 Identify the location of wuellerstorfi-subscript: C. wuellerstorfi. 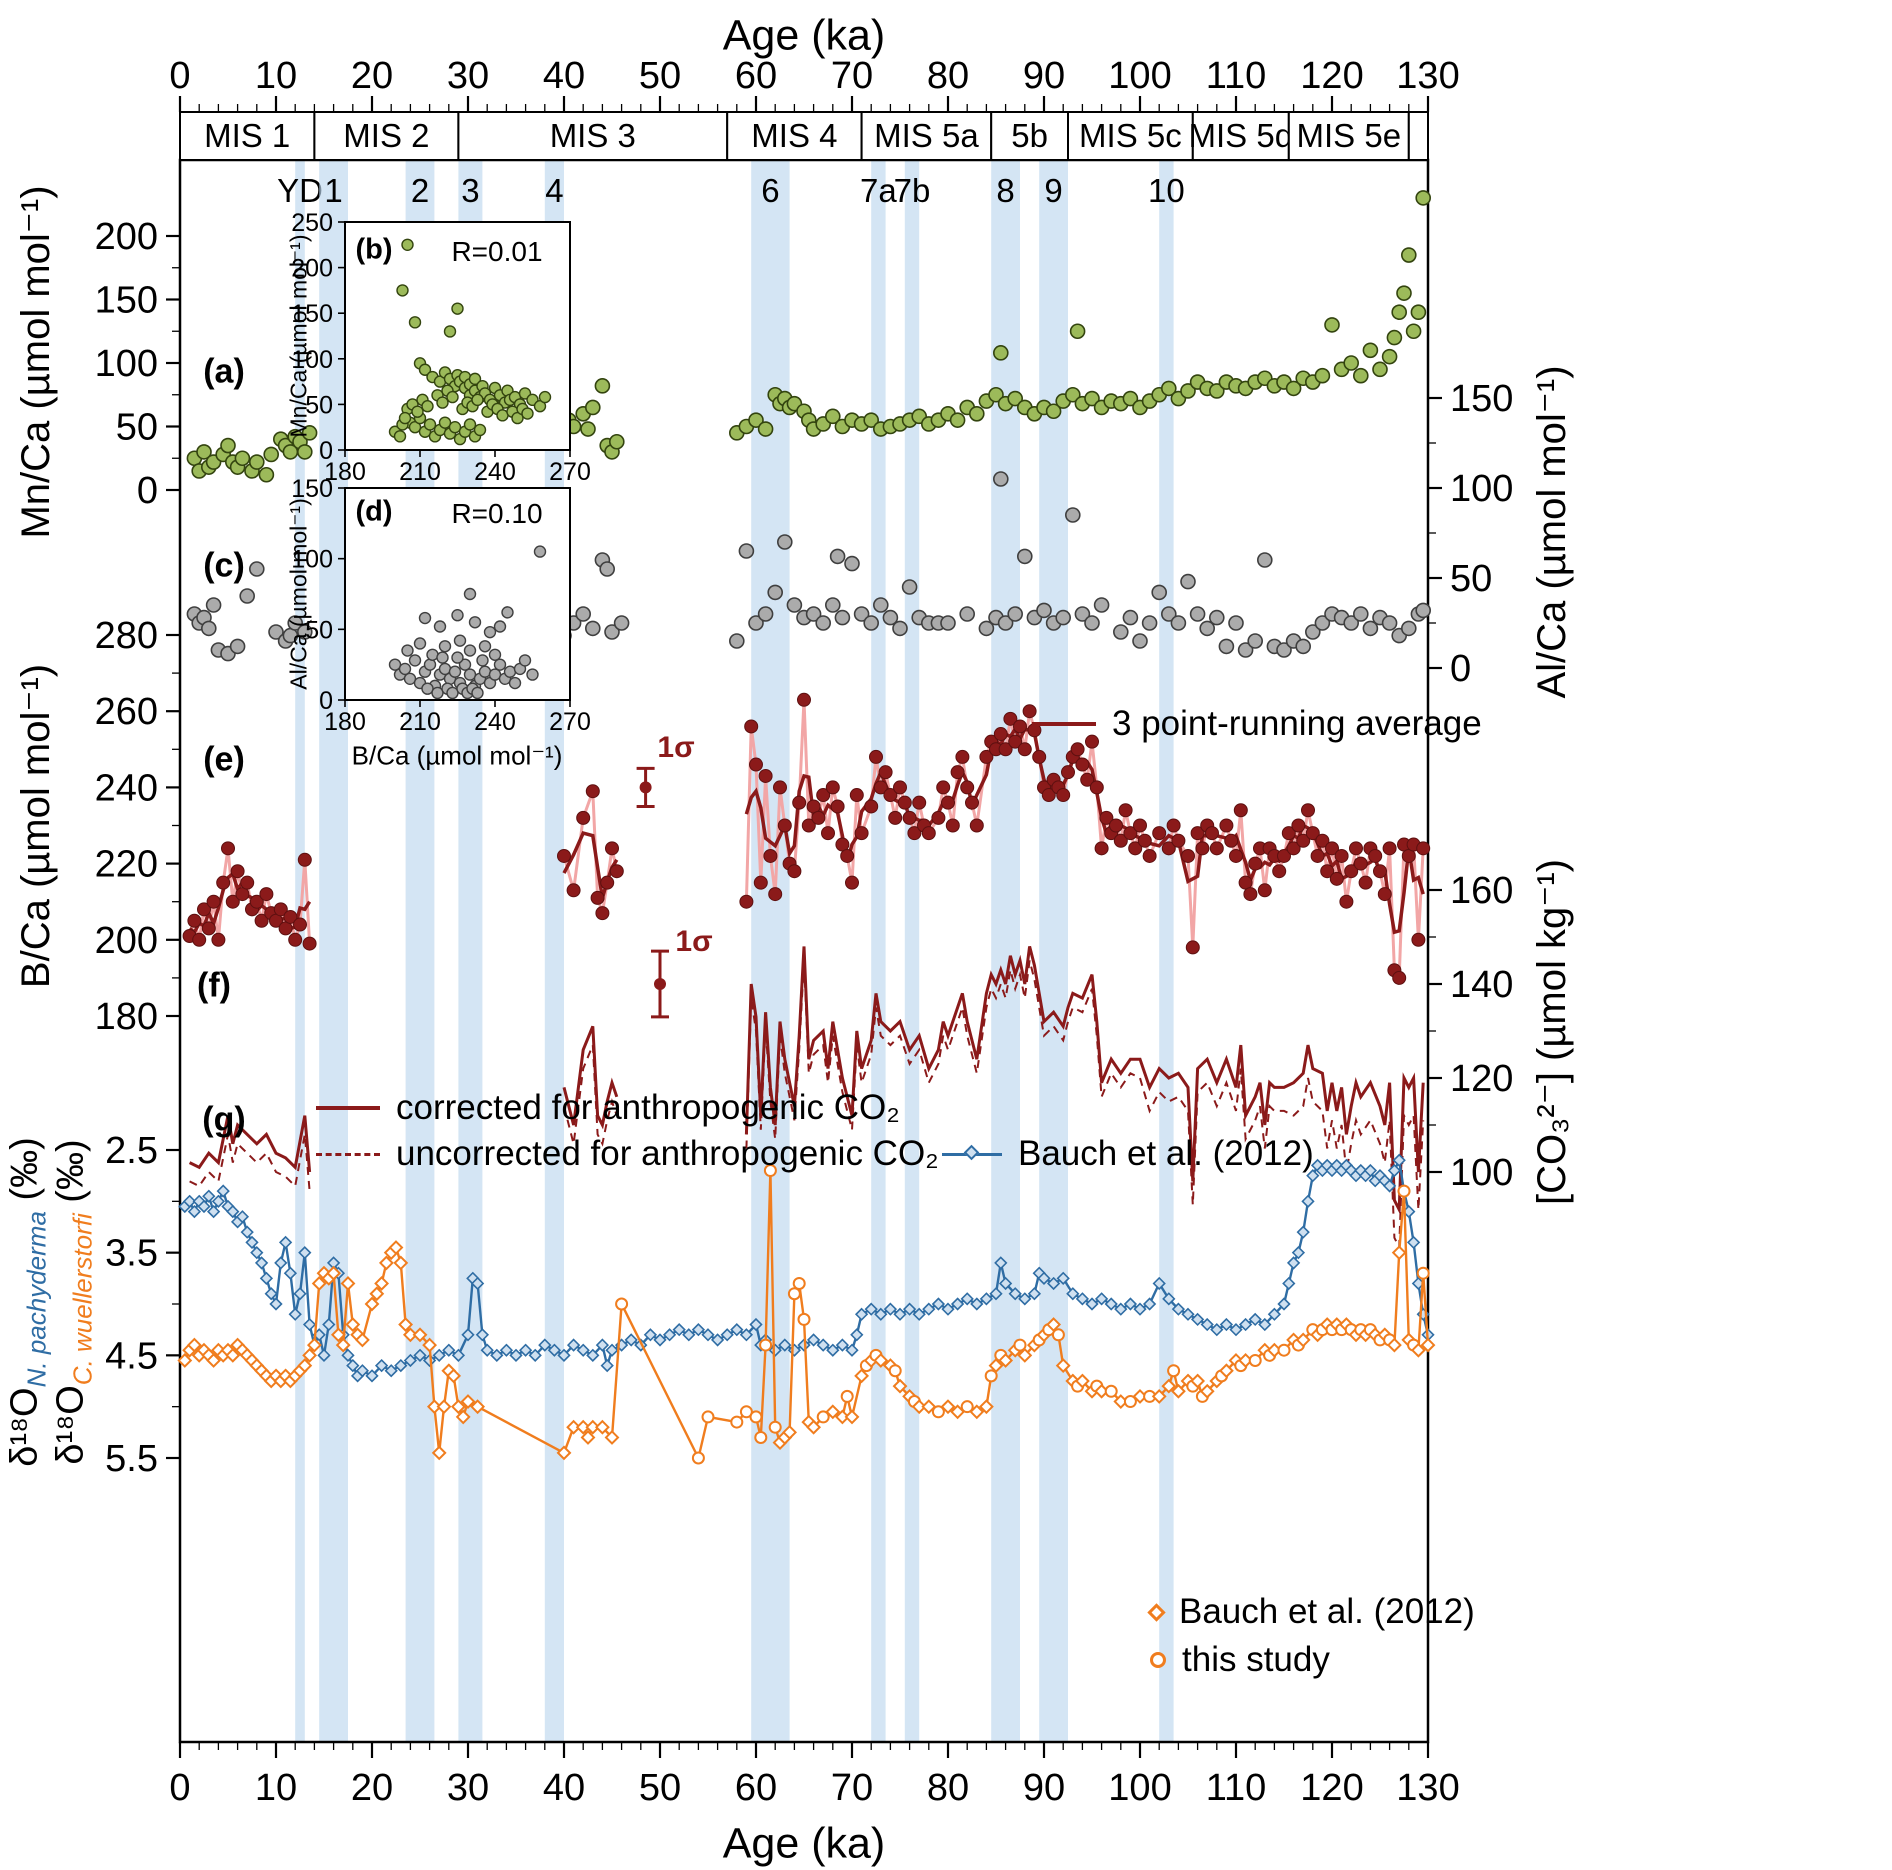
(82, 1299).